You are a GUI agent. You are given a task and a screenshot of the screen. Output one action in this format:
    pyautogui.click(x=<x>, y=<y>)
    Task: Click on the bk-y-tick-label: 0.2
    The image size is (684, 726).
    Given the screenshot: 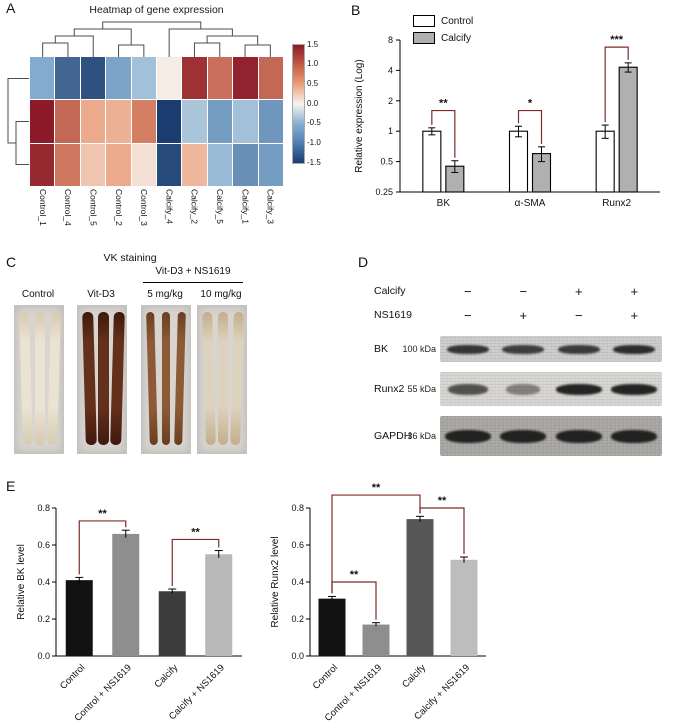 What is the action you would take?
    pyautogui.click(x=43, y=619)
    